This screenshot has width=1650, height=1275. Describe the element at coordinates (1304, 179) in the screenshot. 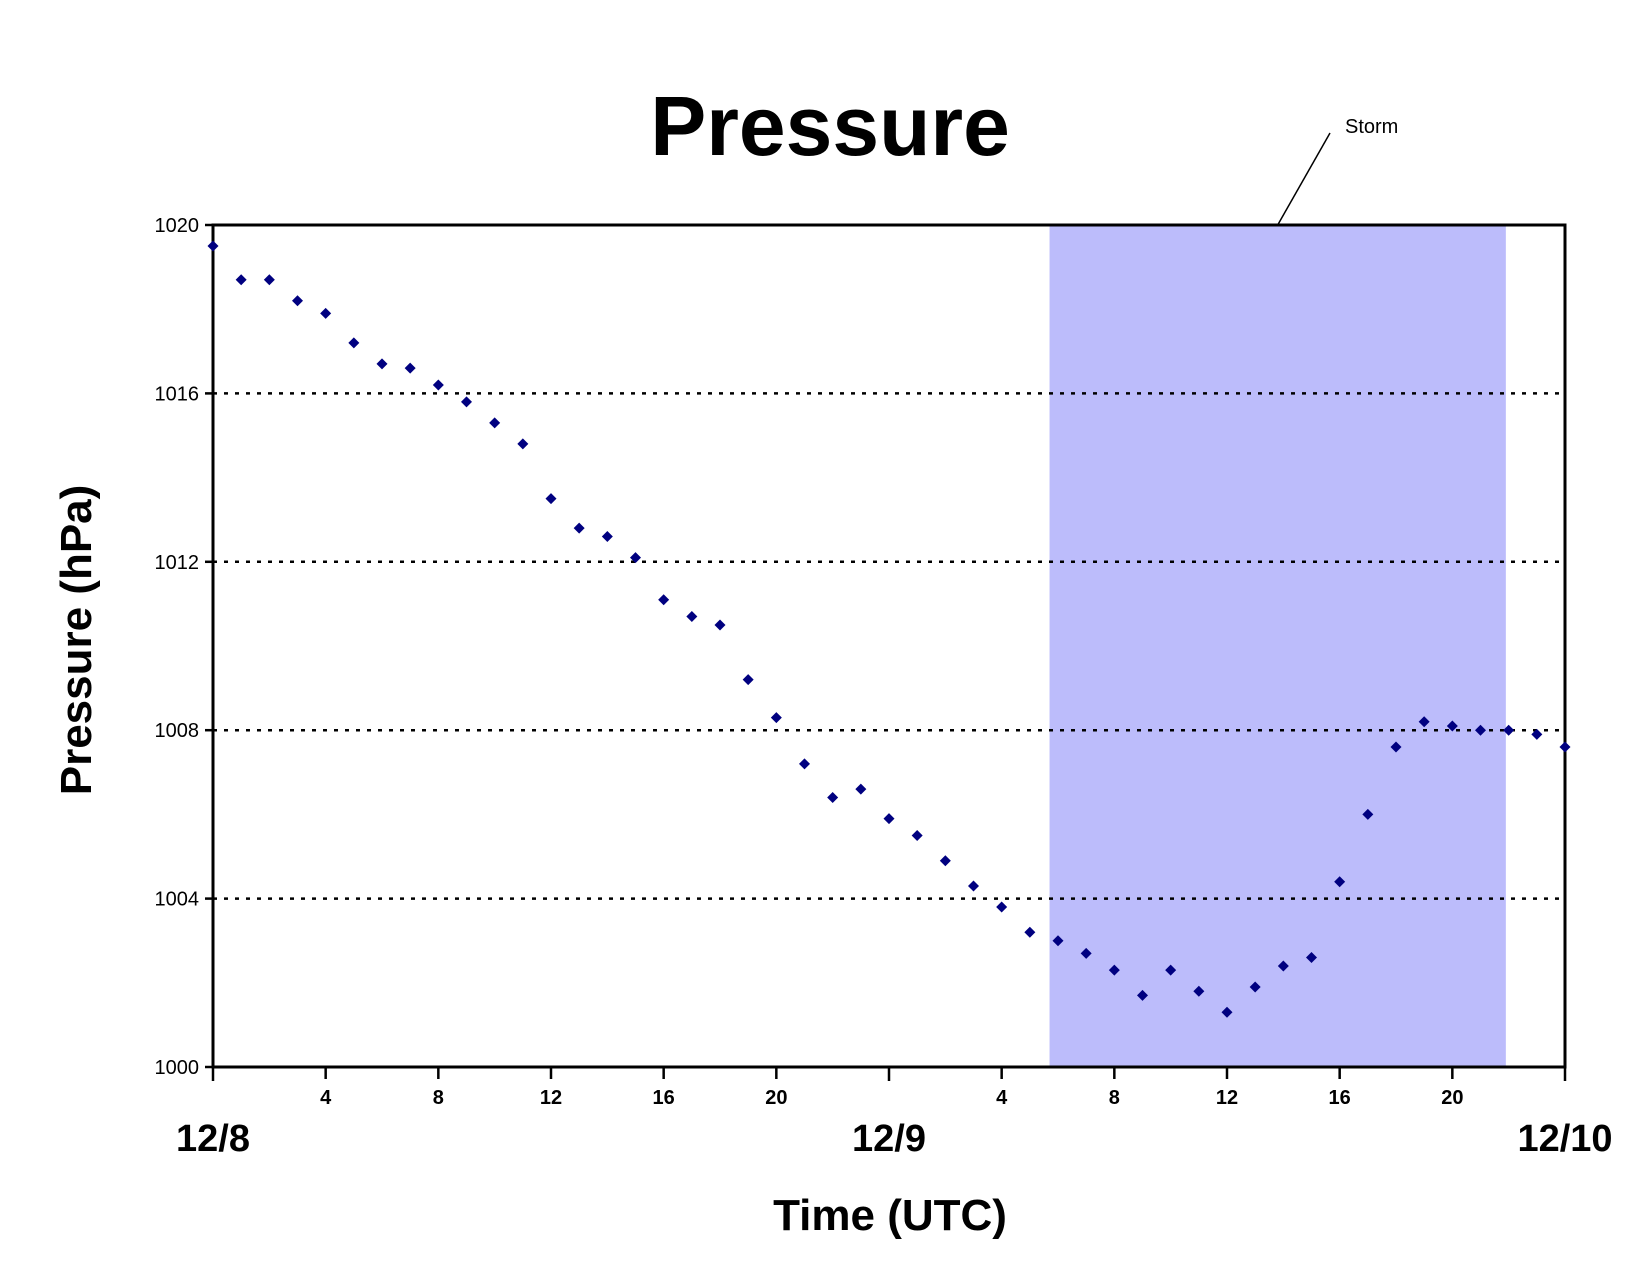

I see `storm-leader-line` at that location.